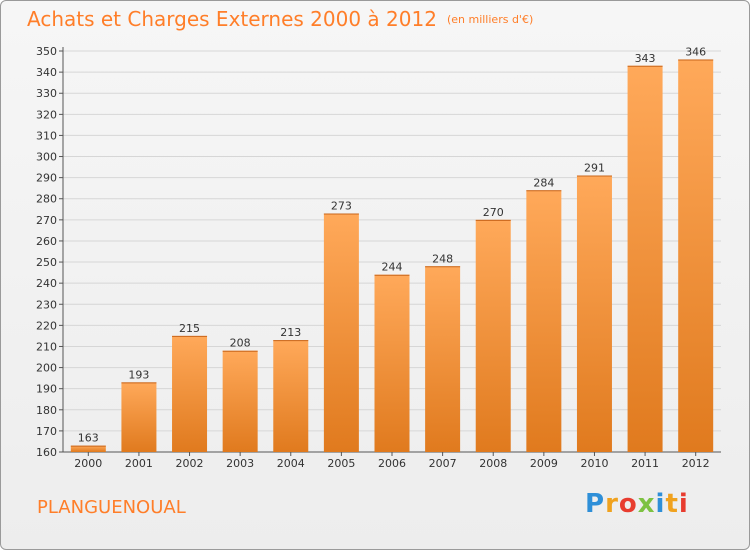 Image resolution: width=750 pixels, height=550 pixels. I want to click on logo-letter: t, so click(672, 504).